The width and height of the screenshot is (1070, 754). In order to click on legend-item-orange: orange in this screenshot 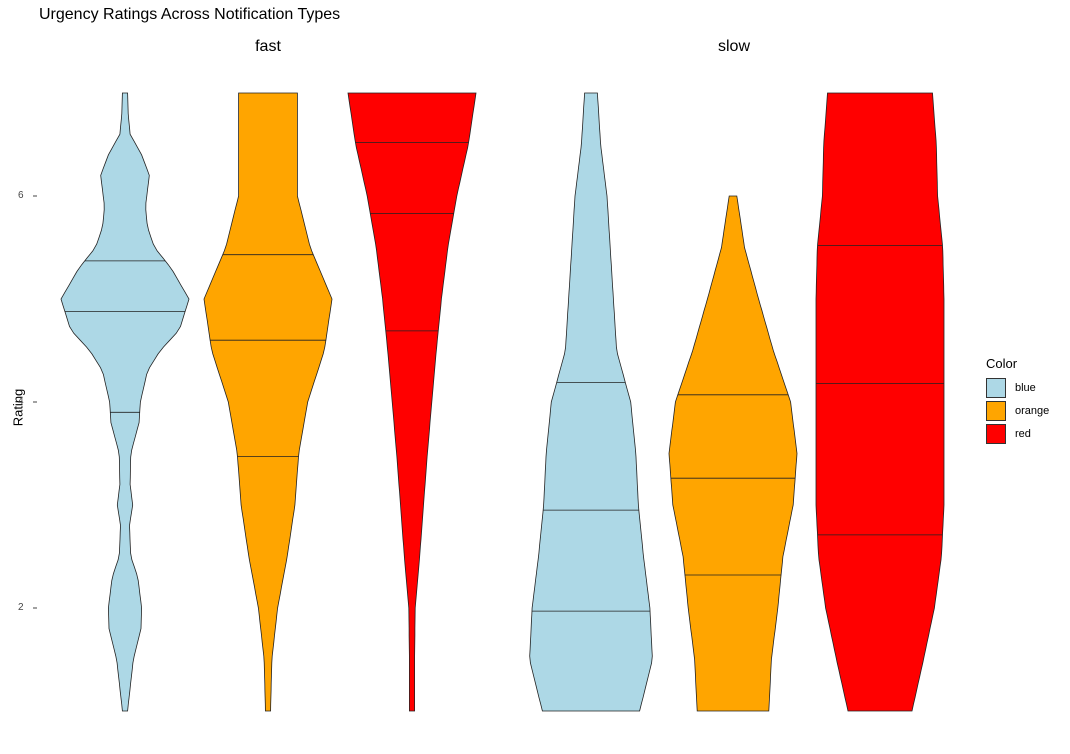, I will do `click(1017, 410)`.